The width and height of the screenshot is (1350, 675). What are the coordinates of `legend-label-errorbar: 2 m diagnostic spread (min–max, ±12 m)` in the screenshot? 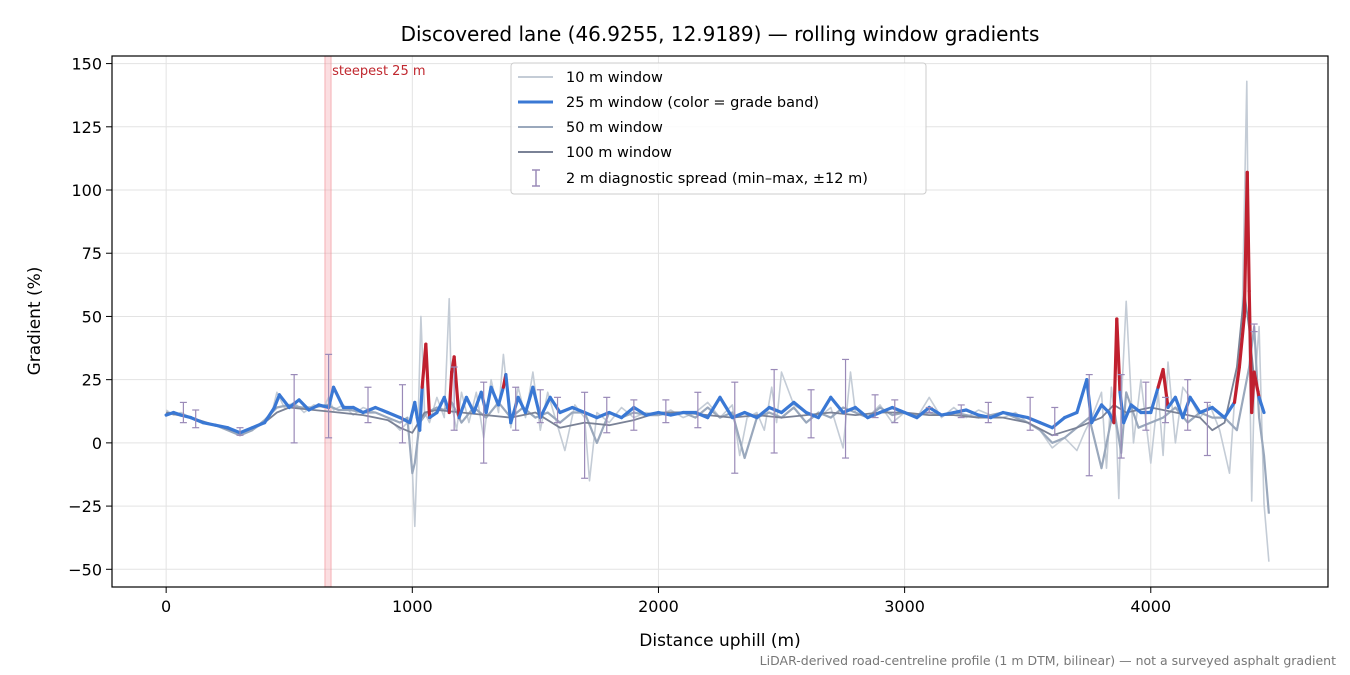 It's located at (717, 179).